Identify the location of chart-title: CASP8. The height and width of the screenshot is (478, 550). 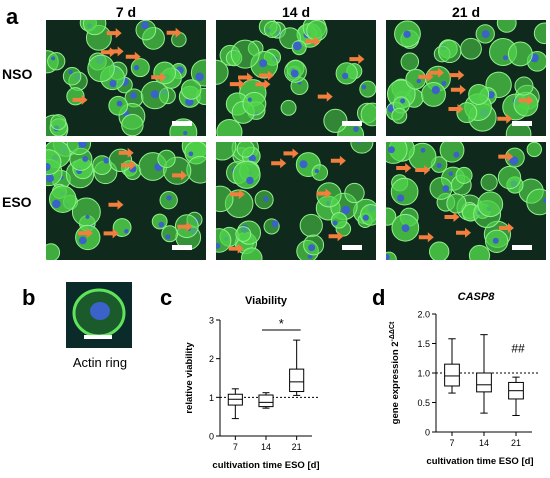
(477, 297).